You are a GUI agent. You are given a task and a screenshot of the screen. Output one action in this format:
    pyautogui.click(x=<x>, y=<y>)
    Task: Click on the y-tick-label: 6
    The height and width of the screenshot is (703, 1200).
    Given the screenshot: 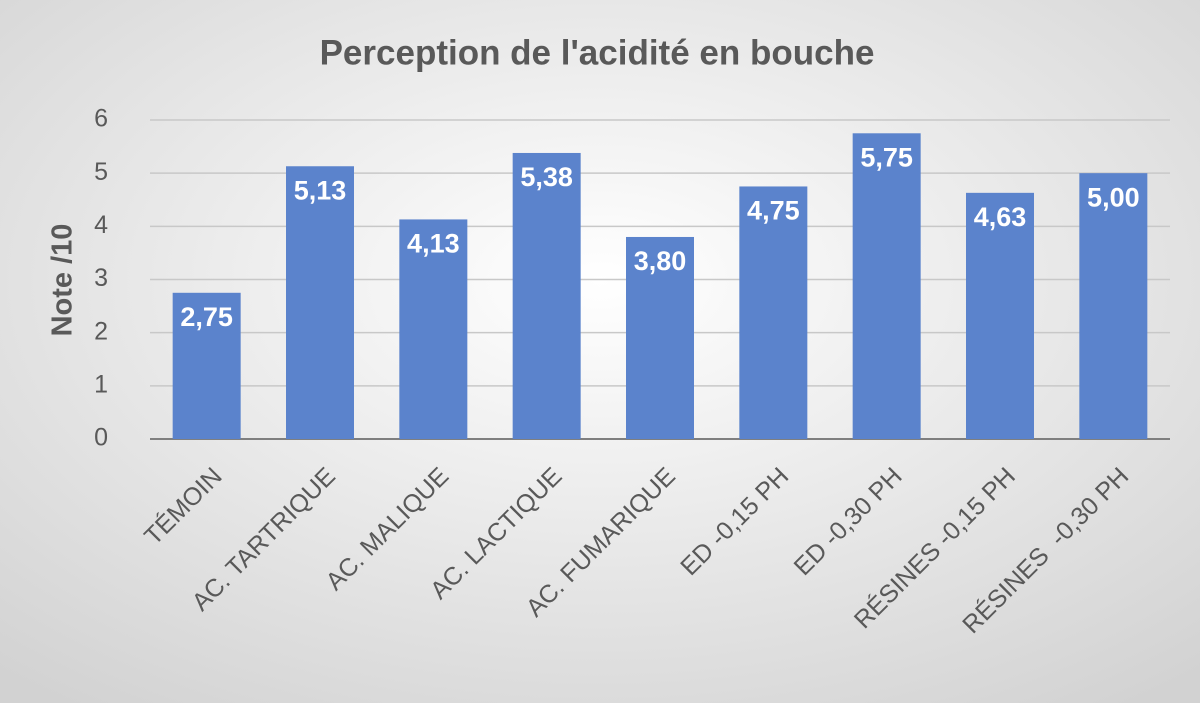 What is the action you would take?
    pyautogui.click(x=101, y=119)
    